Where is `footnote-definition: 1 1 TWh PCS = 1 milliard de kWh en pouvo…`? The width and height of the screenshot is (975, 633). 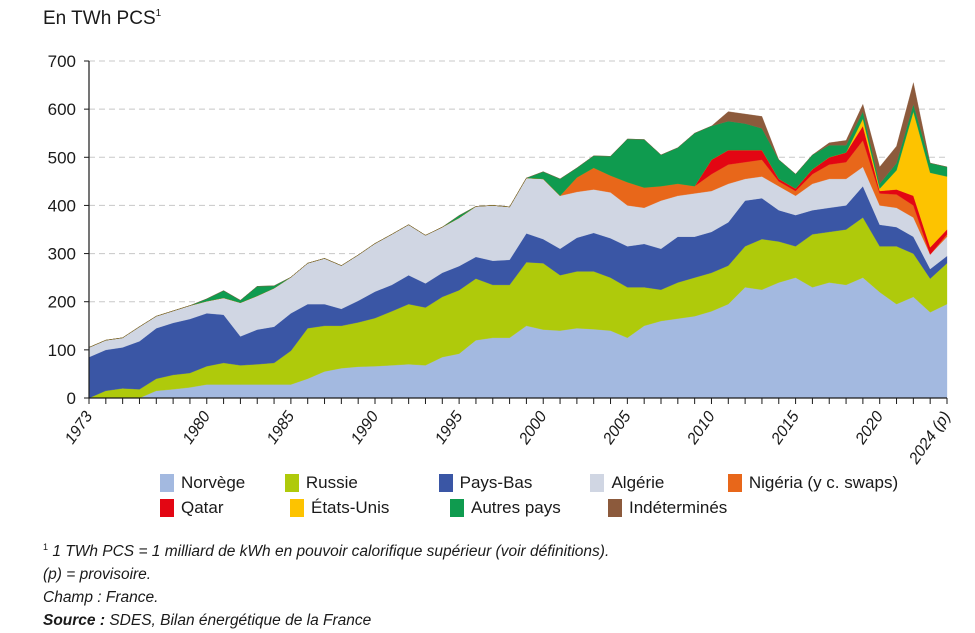 footnote-definition: 1 1 TWh PCS = 1 milliard de kWh en pouvo… is located at coordinates (326, 549).